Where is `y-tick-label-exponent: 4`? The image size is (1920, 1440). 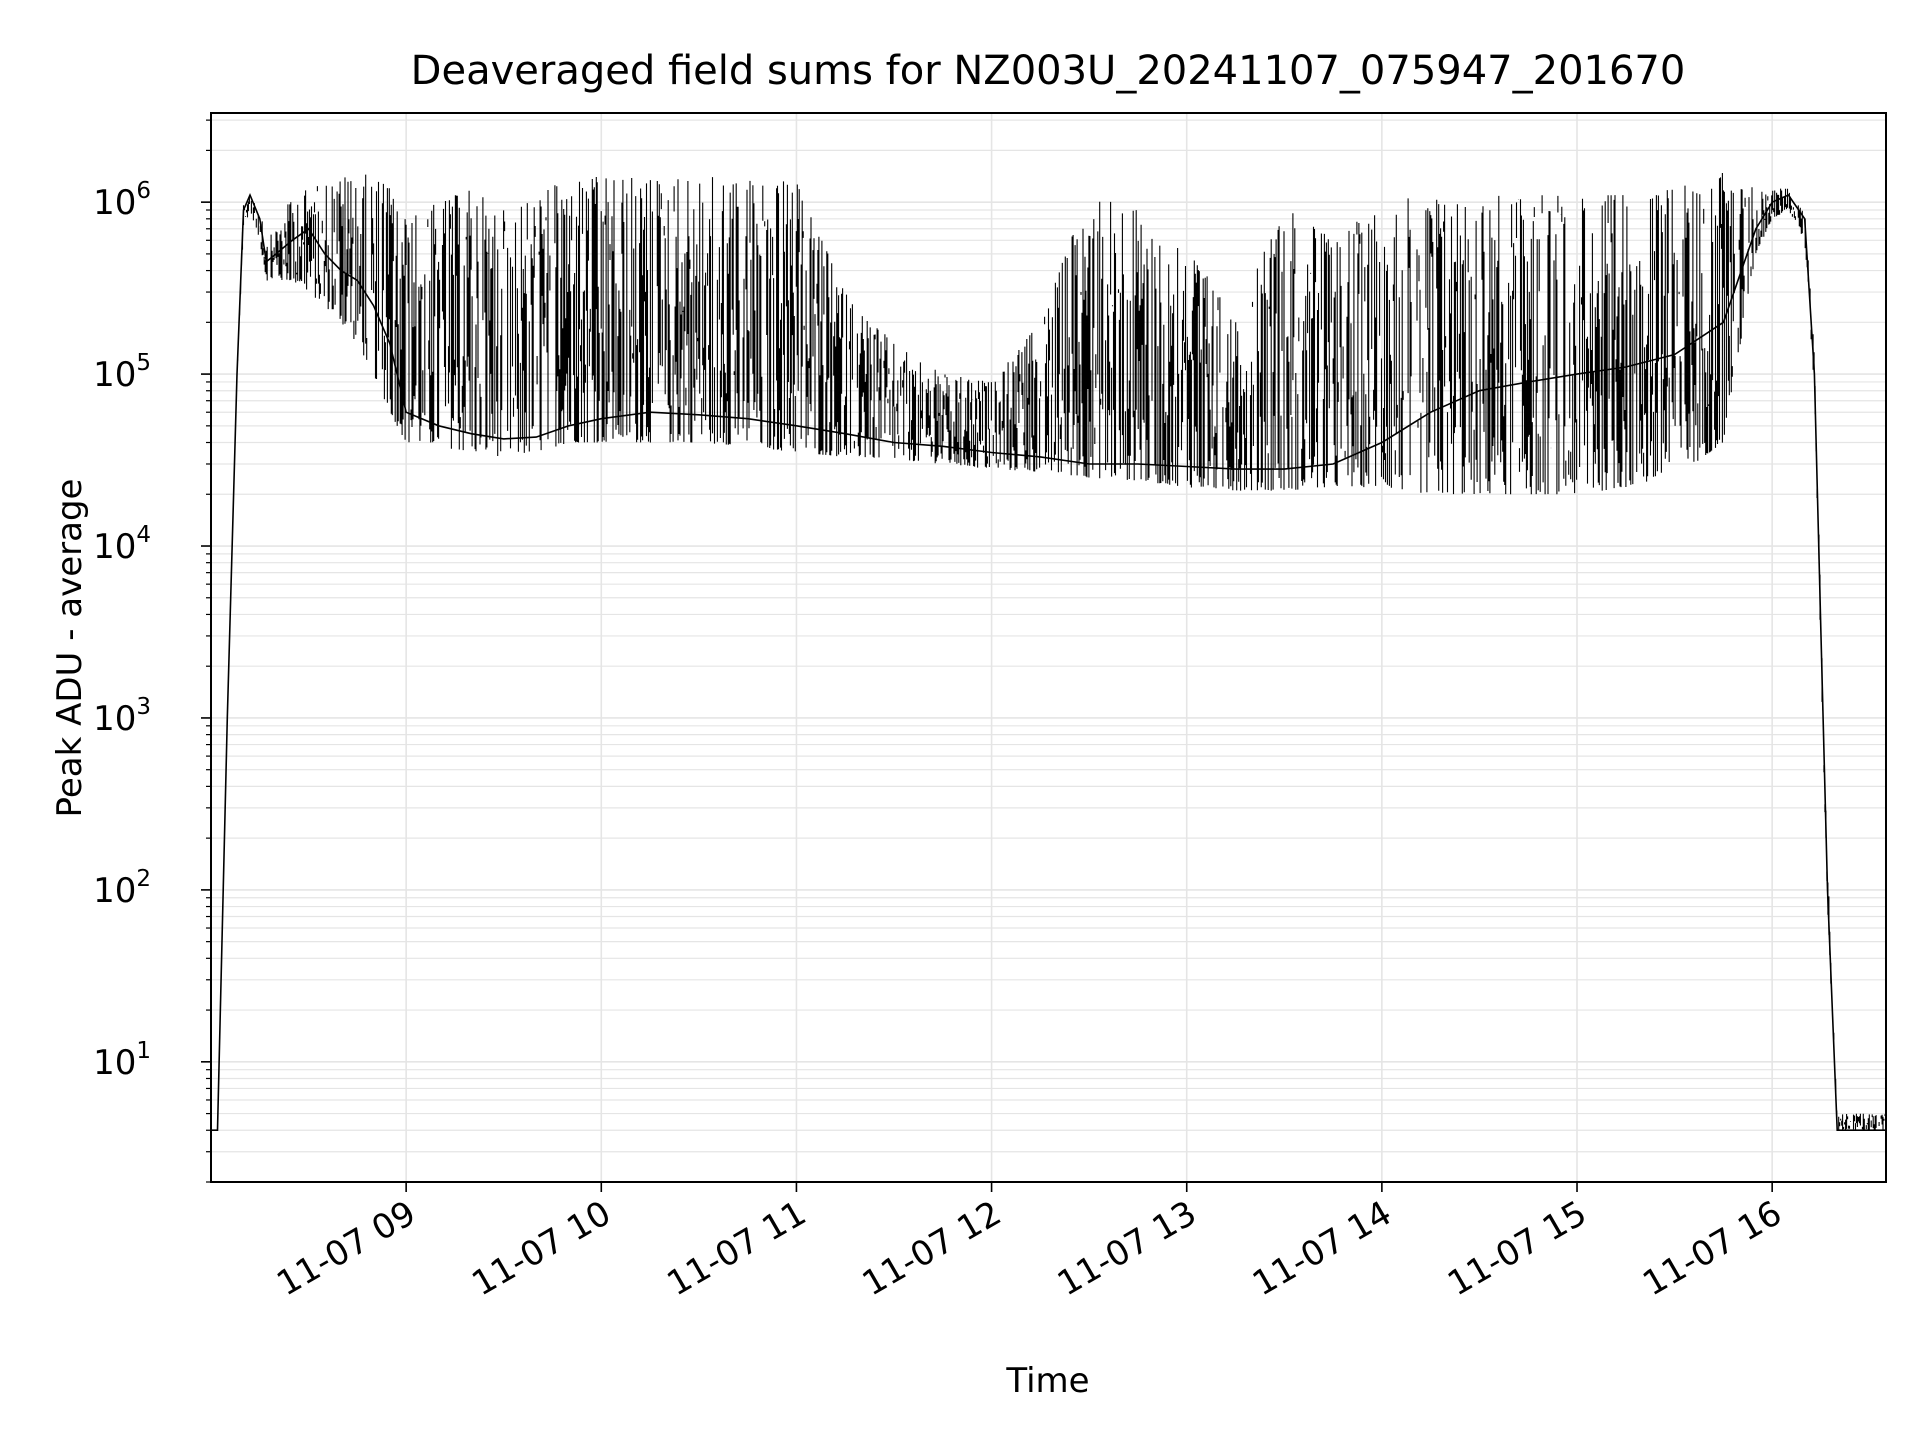
y-tick-label-exponent: 4 is located at coordinates (143, 535).